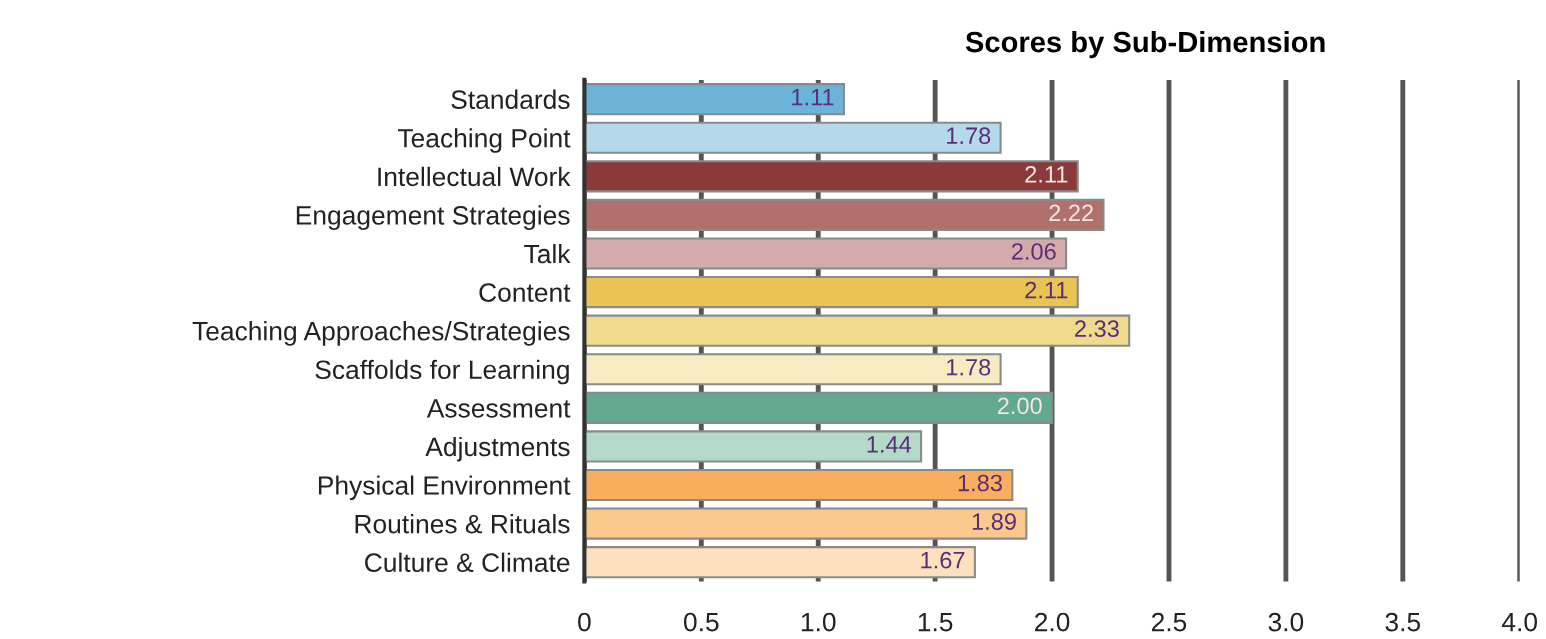  What do you see at coordinates (1097, 329) in the screenshot?
I see `data-label: 2.33` at bounding box center [1097, 329].